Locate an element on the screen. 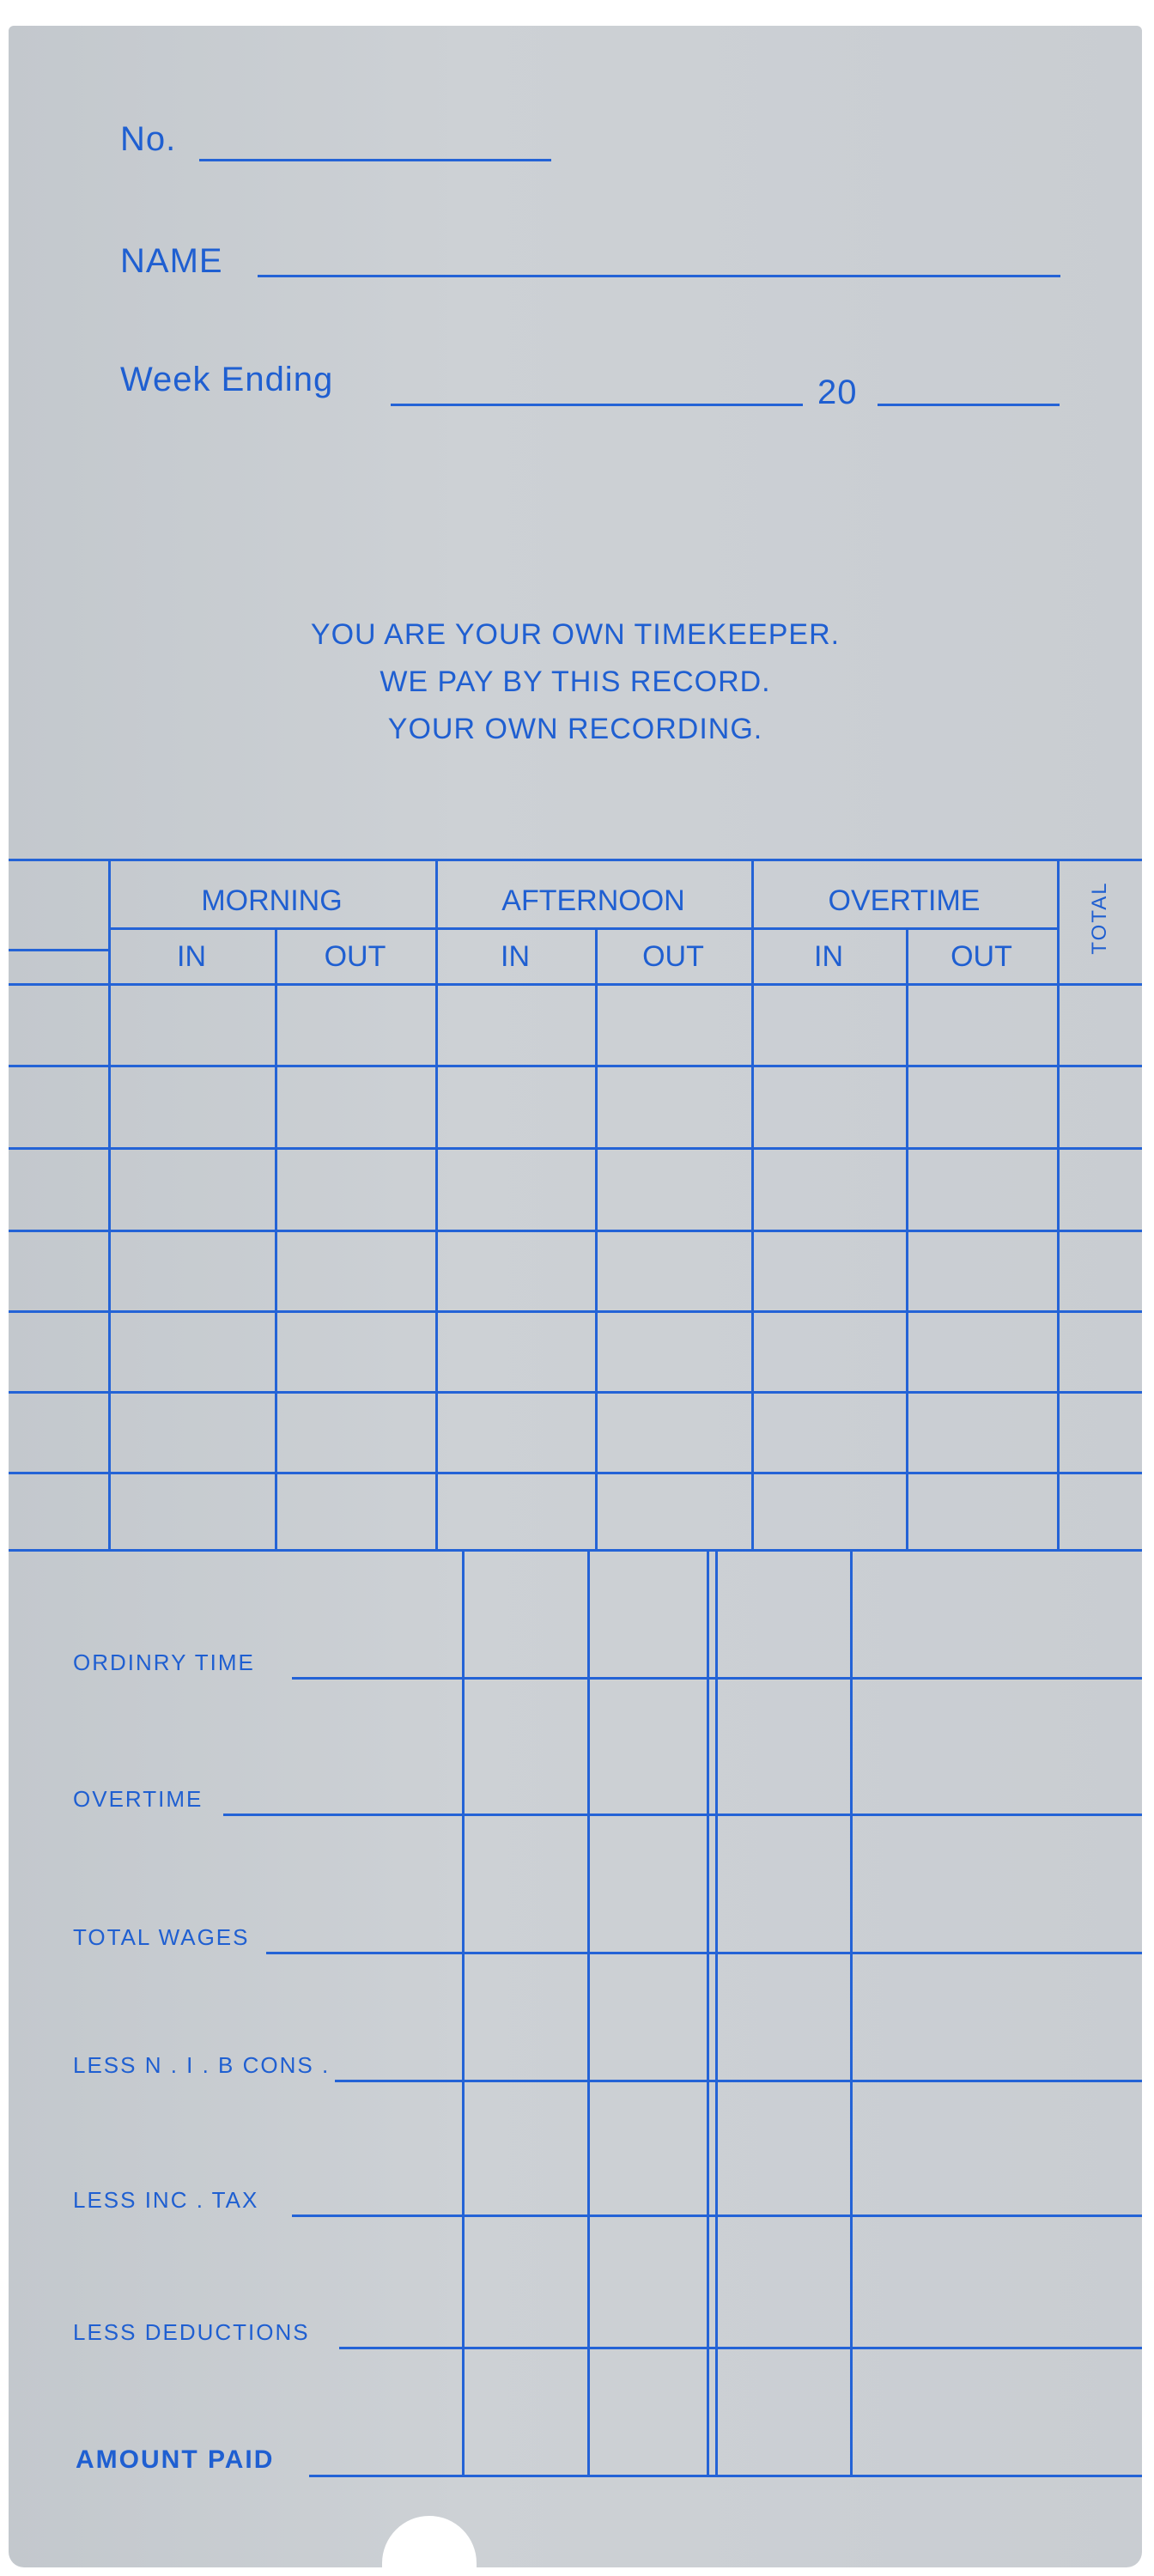  header-overtime: OVERTIME is located at coordinates (904, 900).